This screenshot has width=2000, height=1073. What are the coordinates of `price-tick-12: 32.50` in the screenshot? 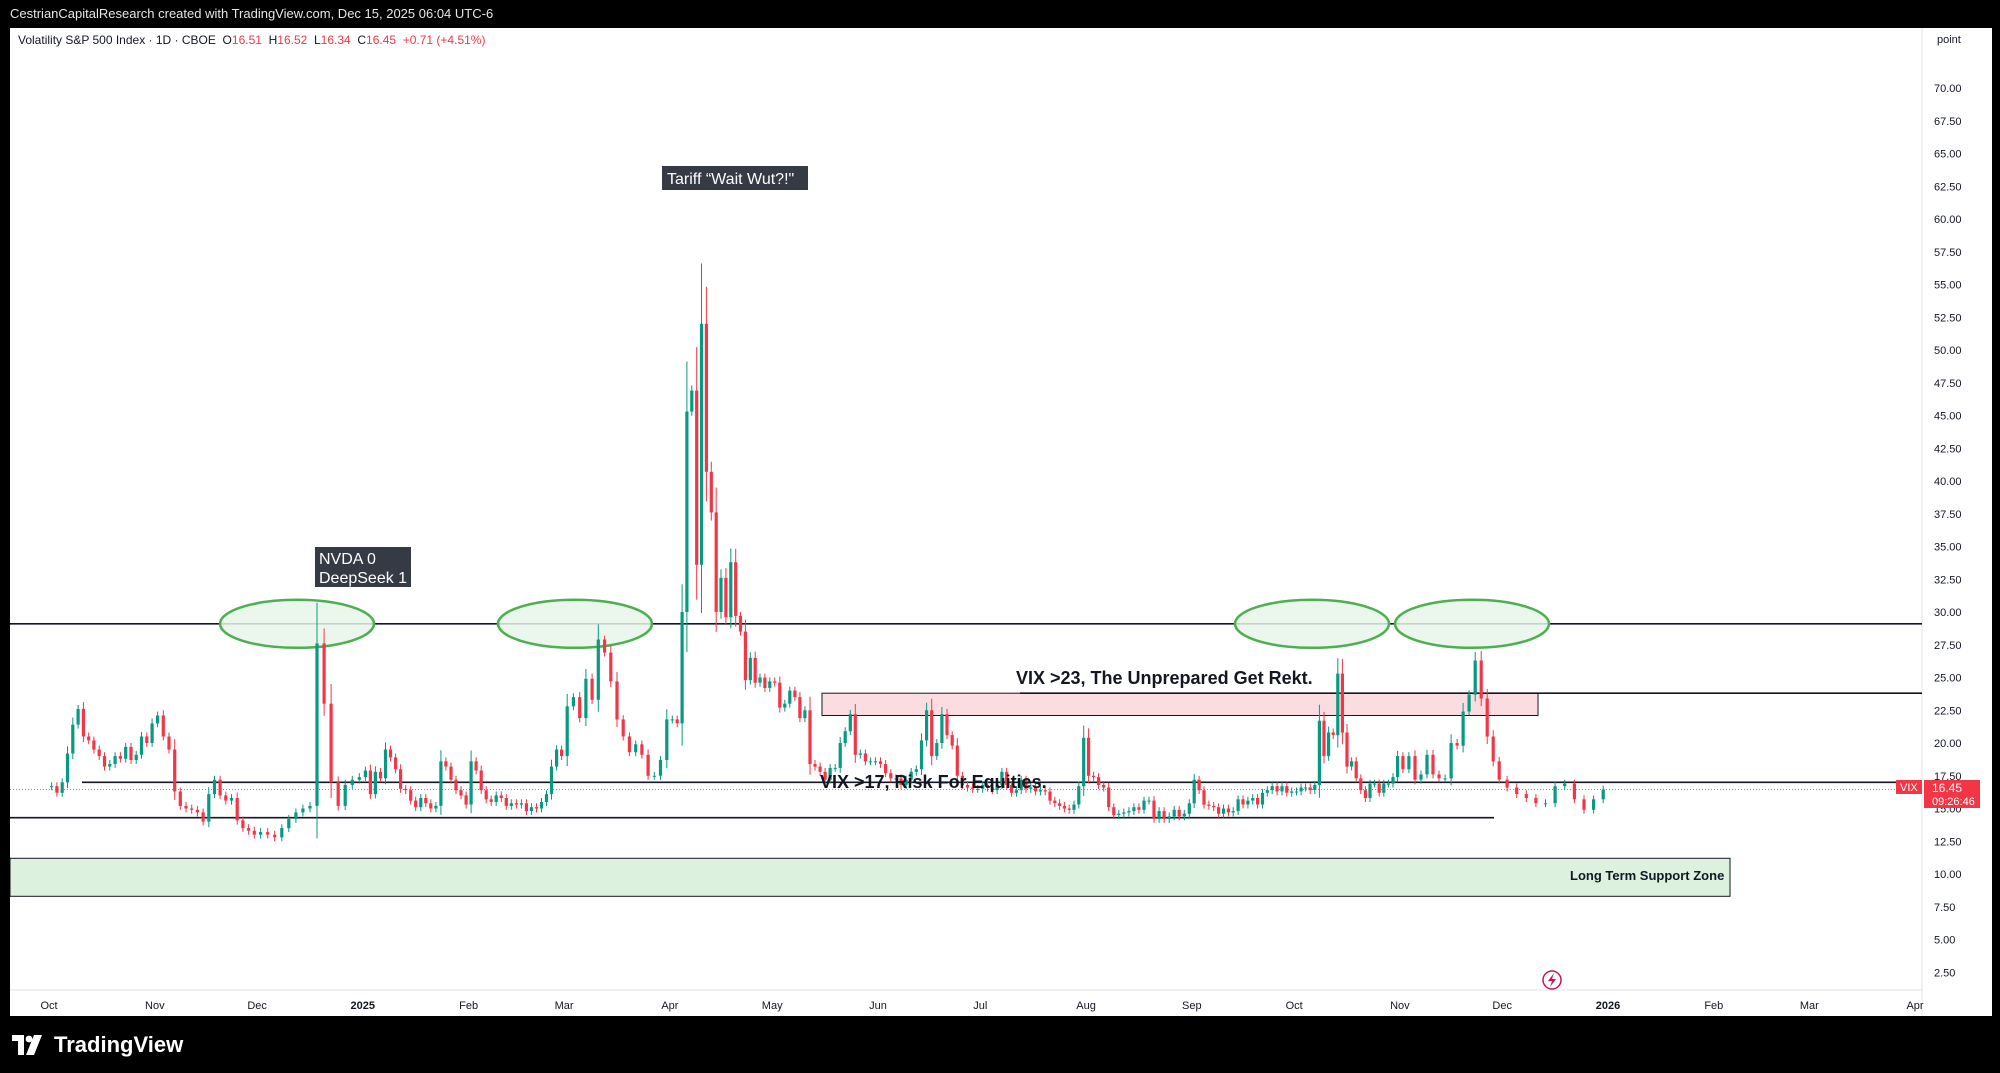 It's located at (1948, 580).